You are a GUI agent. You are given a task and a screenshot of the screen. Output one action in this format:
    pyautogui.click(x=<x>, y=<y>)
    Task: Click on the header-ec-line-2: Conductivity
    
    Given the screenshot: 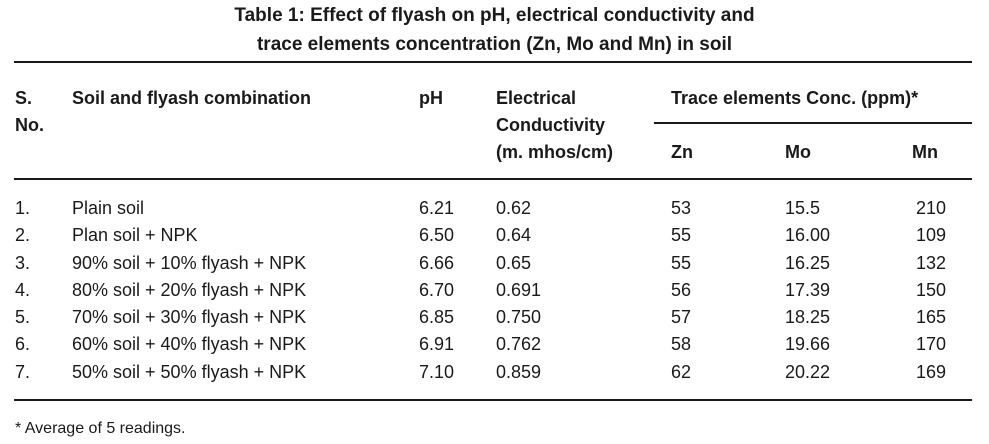 What is the action you would take?
    pyautogui.click(x=551, y=125)
    